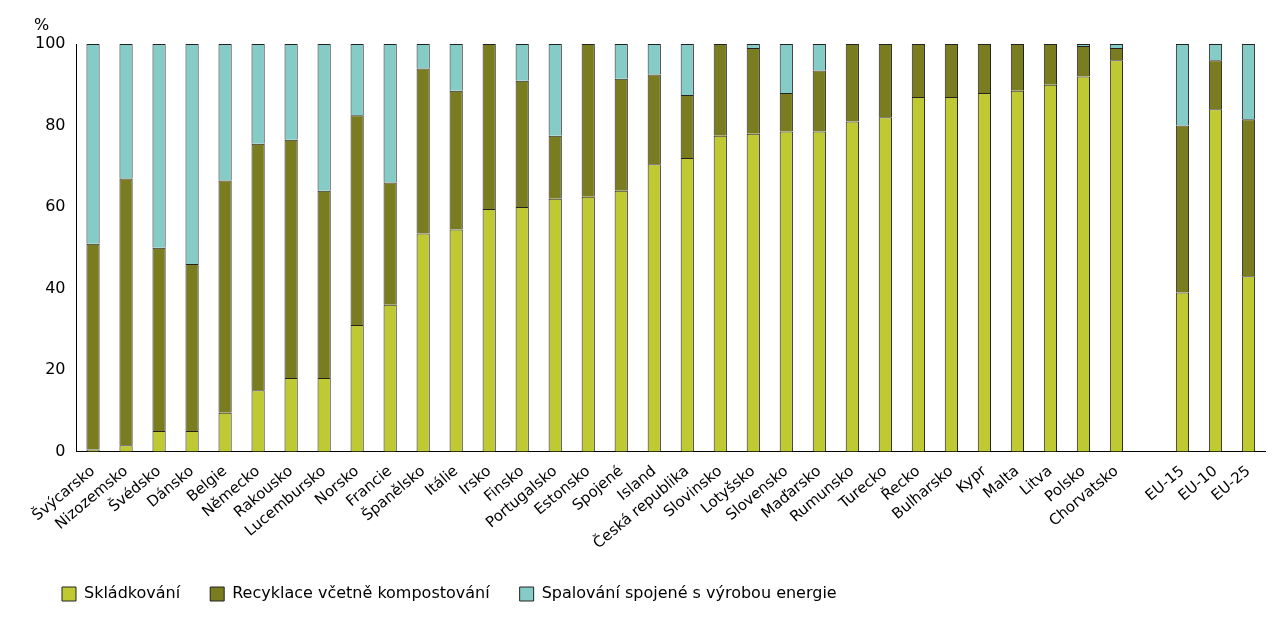  I want to click on legend-label: Skládkování, so click(132, 593).